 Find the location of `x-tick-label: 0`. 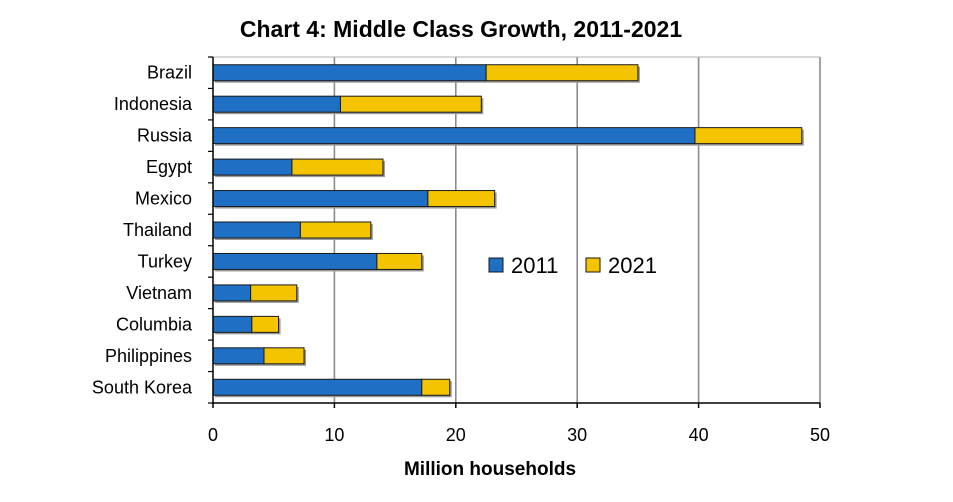

x-tick-label: 0 is located at coordinates (213, 435).